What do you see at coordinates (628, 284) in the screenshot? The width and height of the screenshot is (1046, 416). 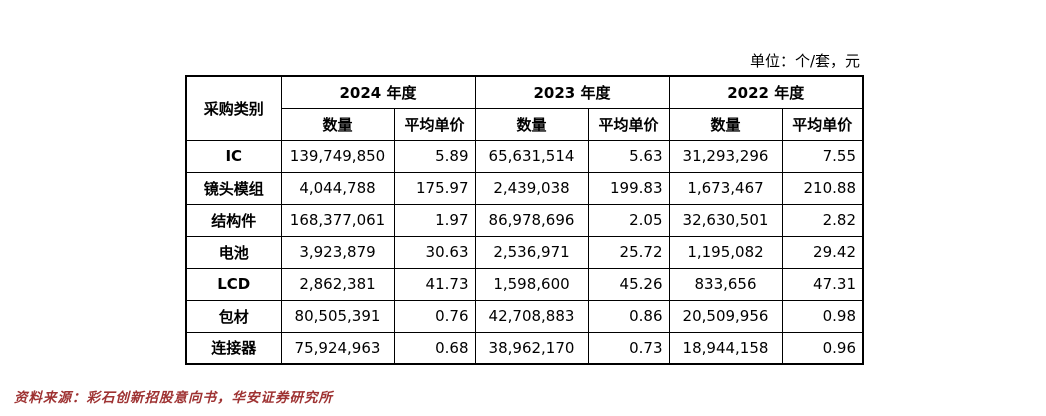 I see `price-cell: 45.26` at bounding box center [628, 284].